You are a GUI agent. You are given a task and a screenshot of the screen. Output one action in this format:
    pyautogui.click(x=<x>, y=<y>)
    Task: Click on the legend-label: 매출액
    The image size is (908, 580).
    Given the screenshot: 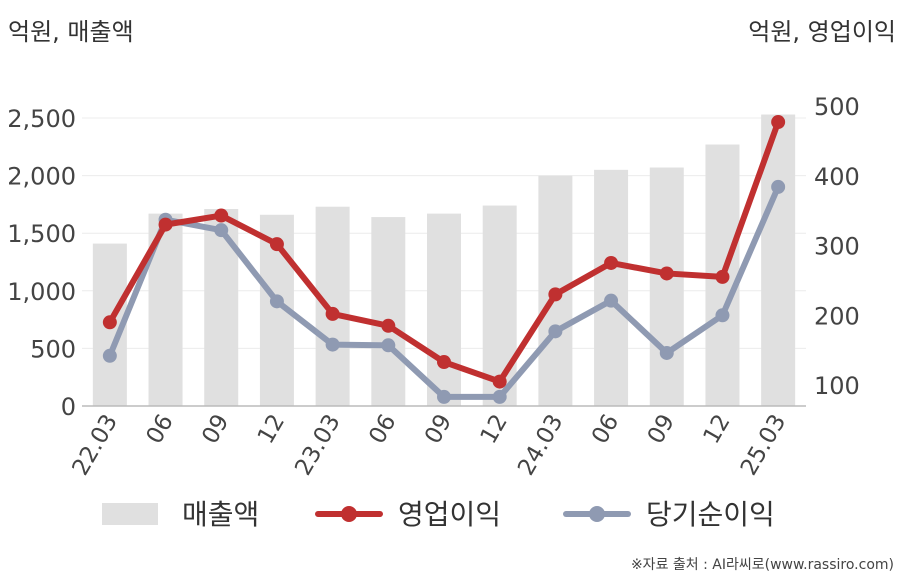 What is the action you would take?
    pyautogui.click(x=220, y=514)
    